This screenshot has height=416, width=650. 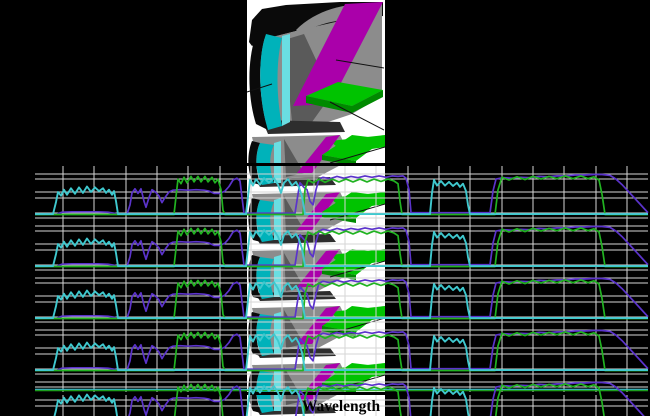 What do you see at coordinates (271, 82) in the screenshot?
I see `render-lens-cyan` at bounding box center [271, 82].